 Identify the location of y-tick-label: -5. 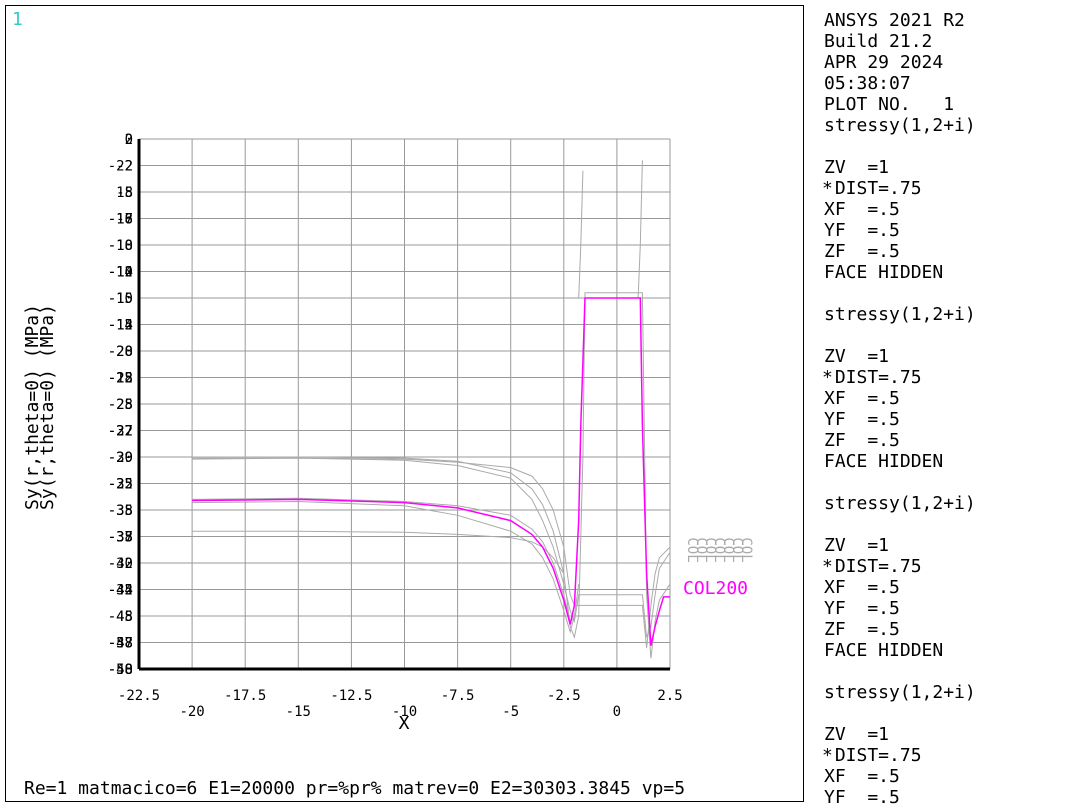
(124, 193).